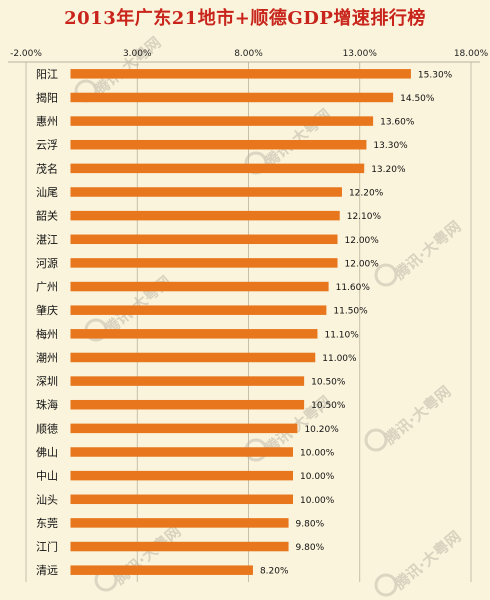  I want to click on category-label: 肇庆, so click(47, 310).